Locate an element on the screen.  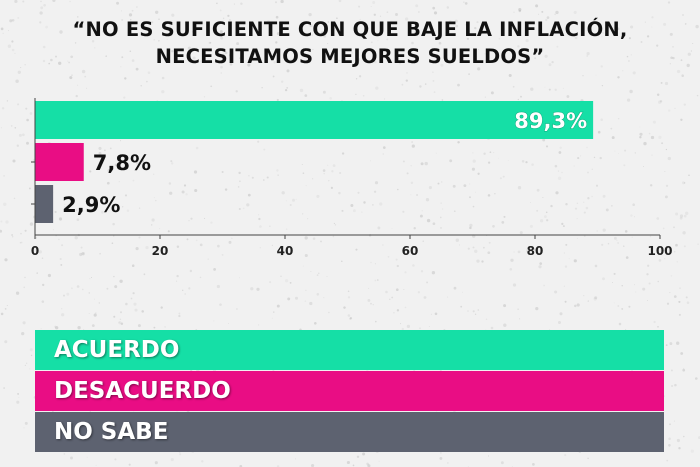
x-tick-label-0: 0 is located at coordinates (35, 251).